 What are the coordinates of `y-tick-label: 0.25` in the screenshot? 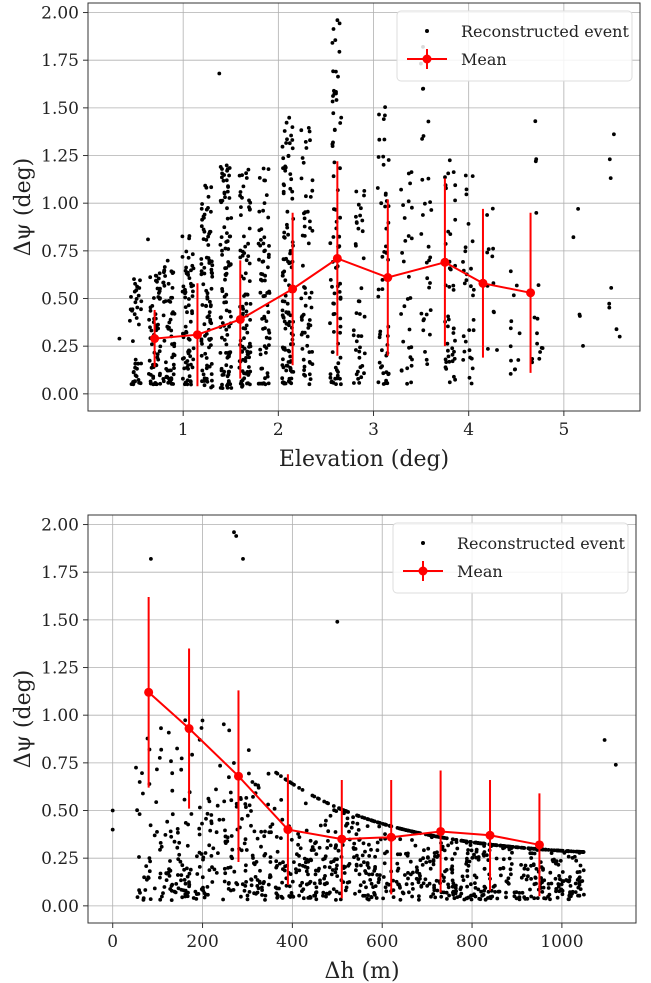 It's located at (60, 859).